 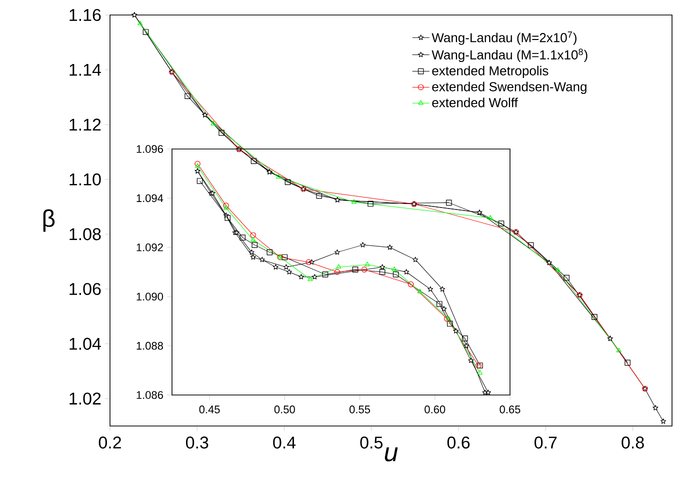 What do you see at coordinates (109, 442) in the screenshot?
I see `x-tick-label: 0.2` at bounding box center [109, 442].